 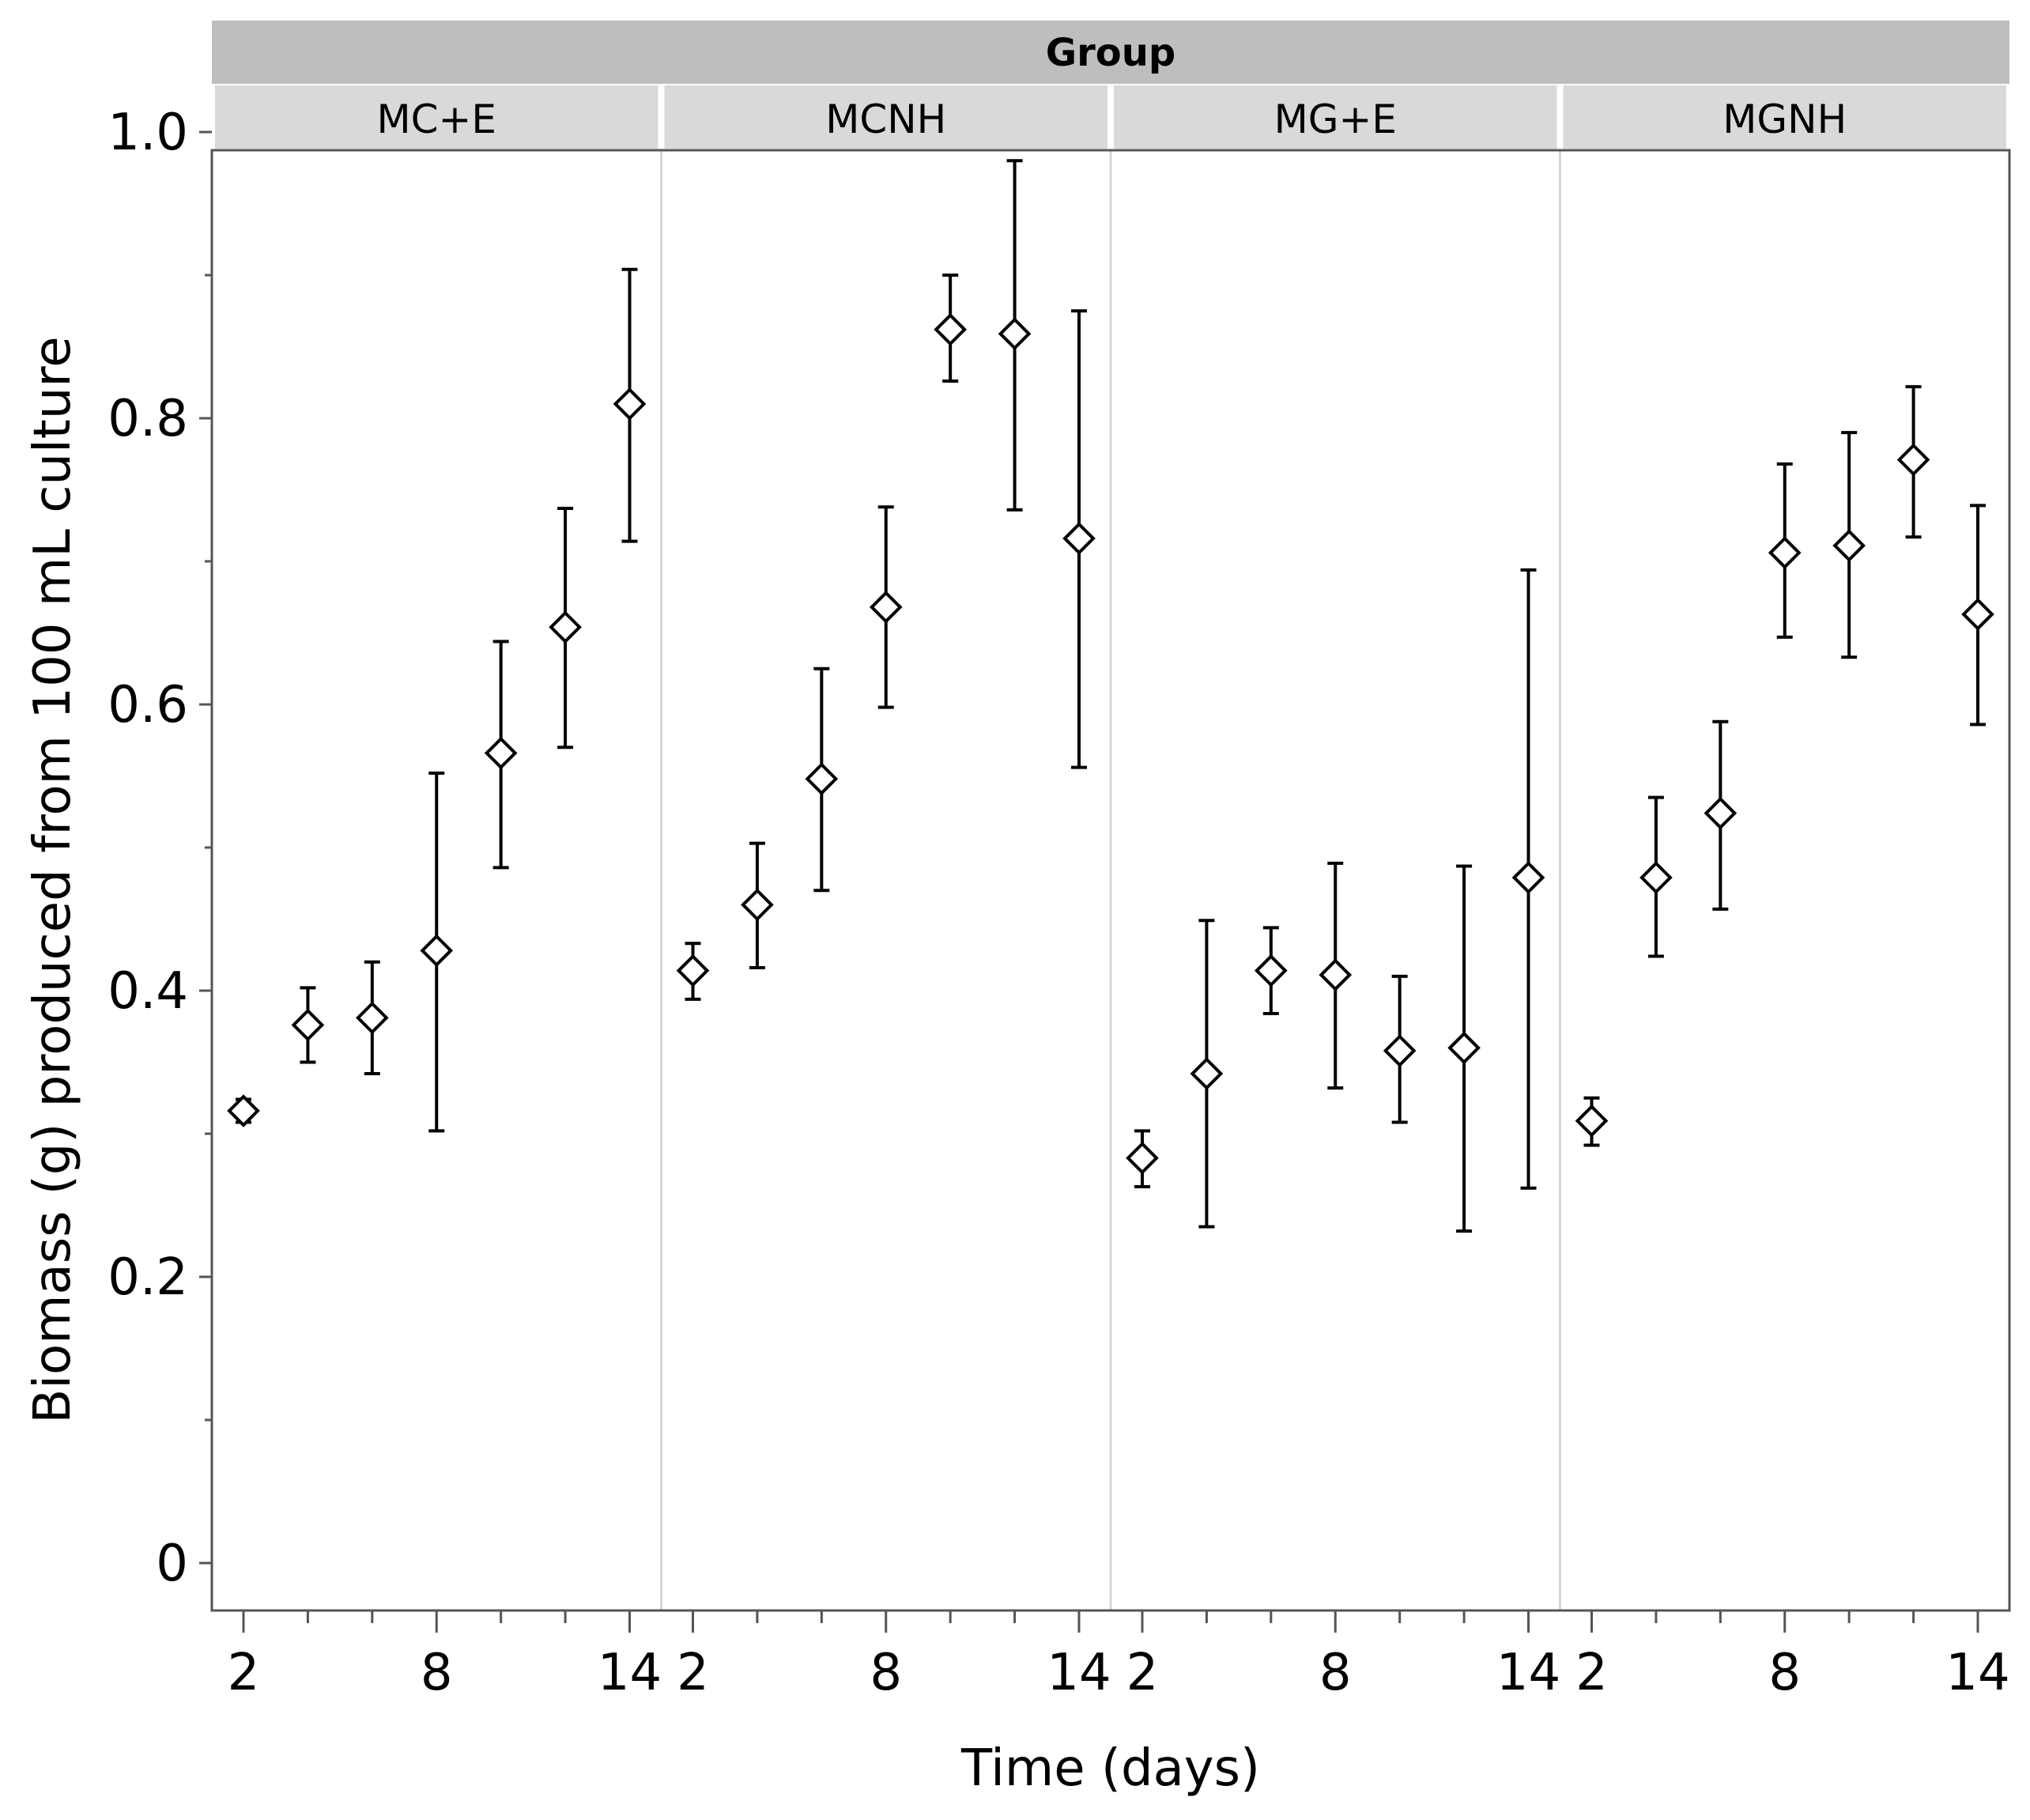 What do you see at coordinates (1142, 1673) in the screenshot?
I see `x-tick-label-p2-0: 2` at bounding box center [1142, 1673].